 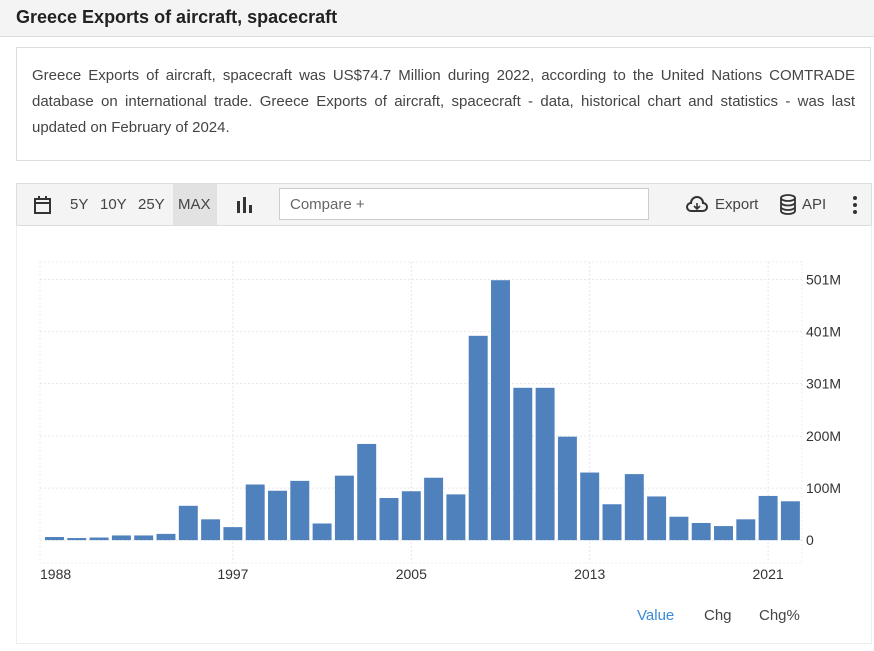 What do you see at coordinates (232, 574) in the screenshot?
I see `x-tick-label: 1997` at bounding box center [232, 574].